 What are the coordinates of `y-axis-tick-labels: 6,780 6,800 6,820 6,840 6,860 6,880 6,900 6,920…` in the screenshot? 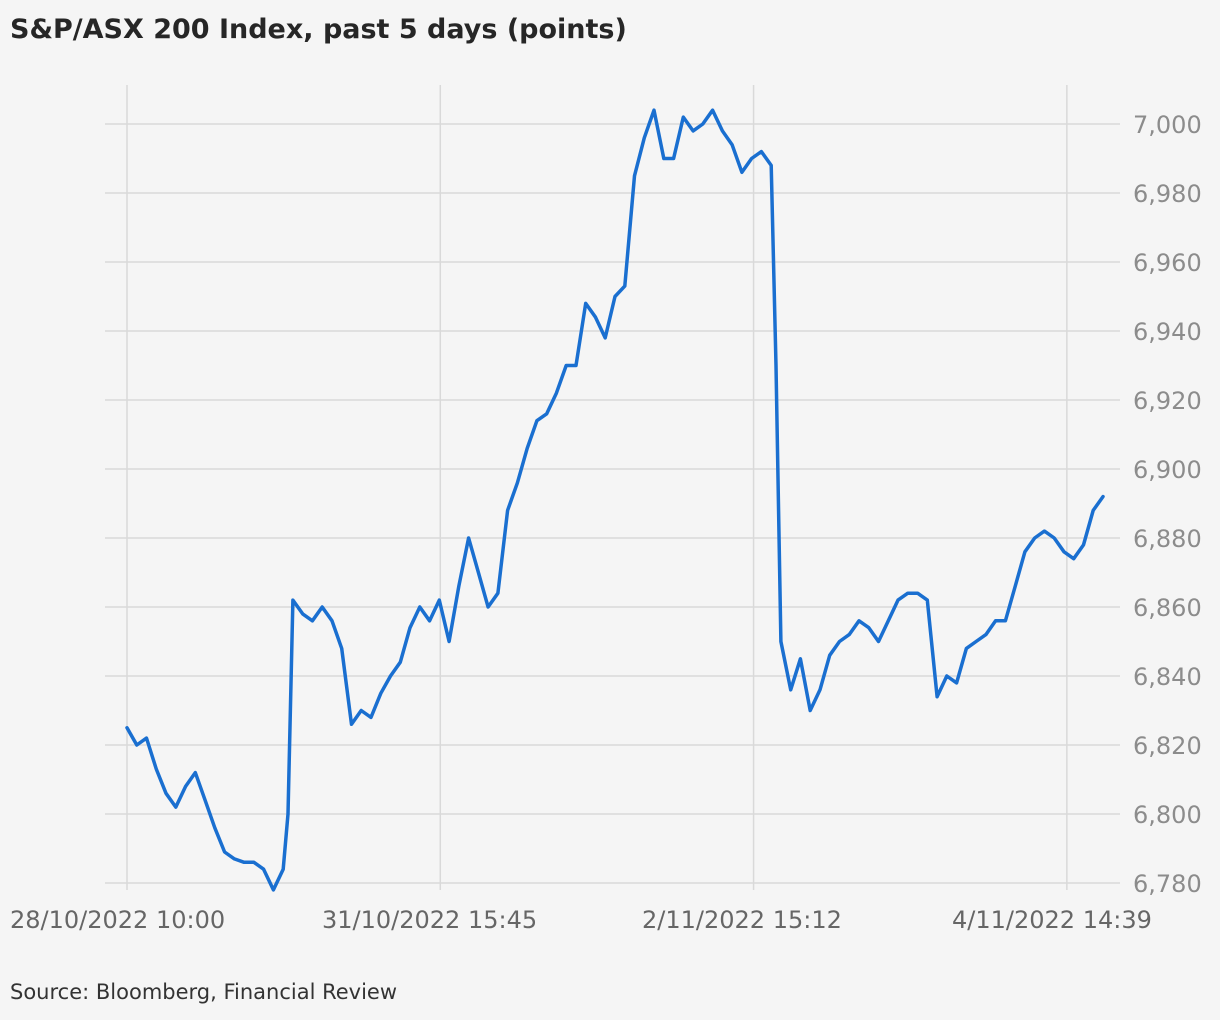 It's located at (1167, 504).